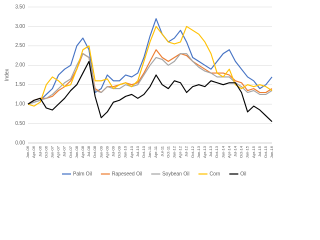  What do you see at coordinates (76, 151) in the screenshot?
I see `x-tick-label: Jan-08` at bounding box center [76, 151].